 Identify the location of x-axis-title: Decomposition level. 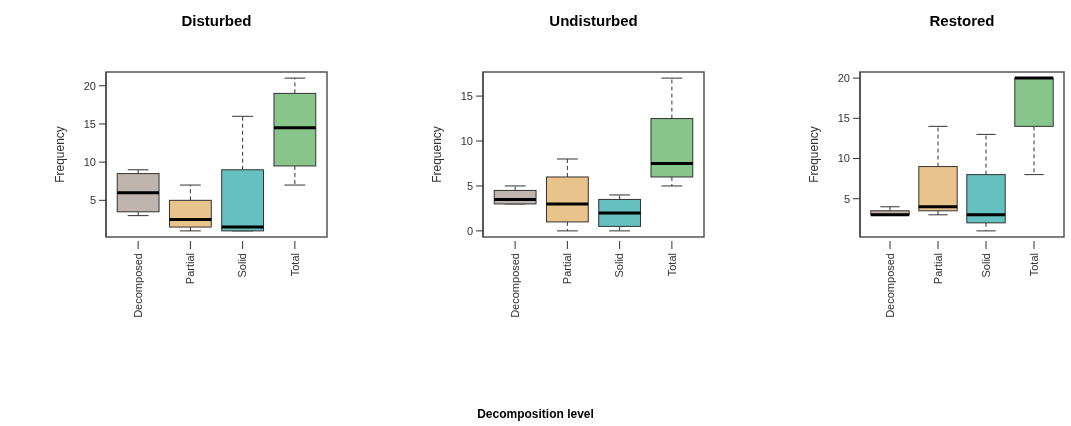
(535, 414).